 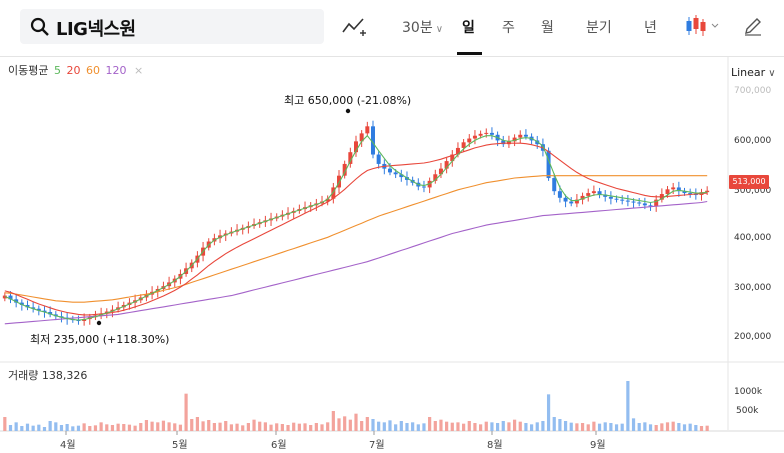 What do you see at coordinates (100, 339) in the screenshot?
I see `low-price-annotation: 최저 235,000 (+118.30%)` at bounding box center [100, 339].